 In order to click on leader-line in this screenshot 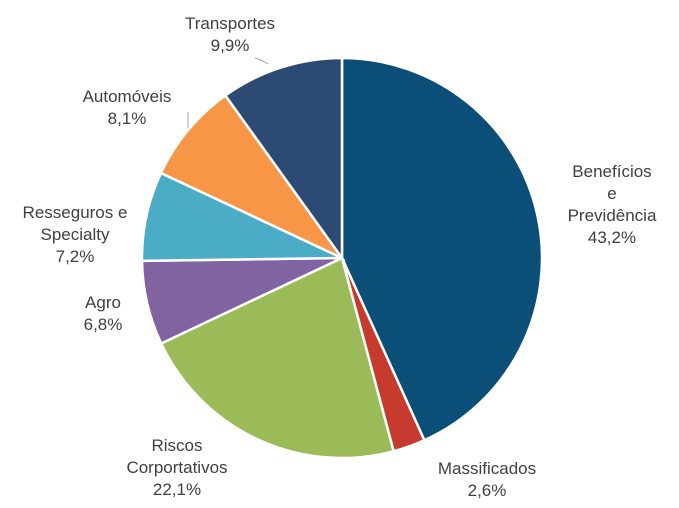, I will do `click(261, 61)`.